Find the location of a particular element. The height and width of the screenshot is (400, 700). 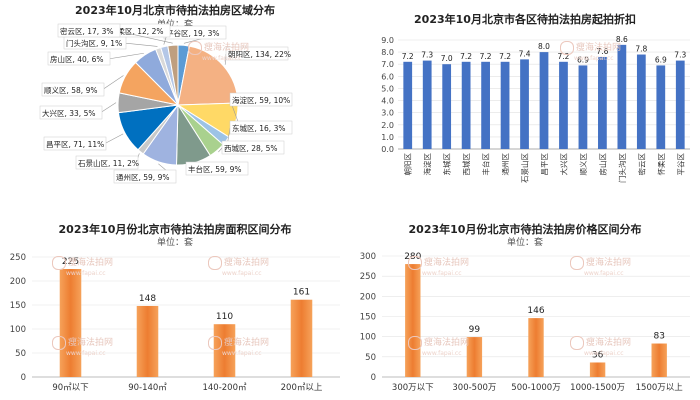

x-tick-label: 300万以下 is located at coordinates (413, 388).